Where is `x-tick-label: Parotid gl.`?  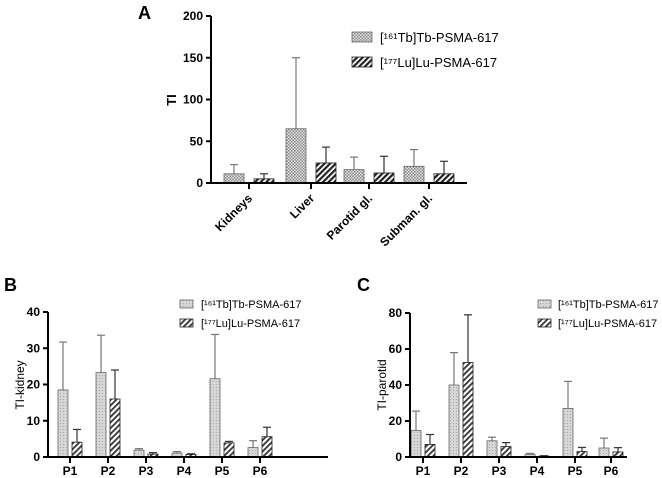 x-tick-label: Parotid gl. is located at coordinates (349, 216).